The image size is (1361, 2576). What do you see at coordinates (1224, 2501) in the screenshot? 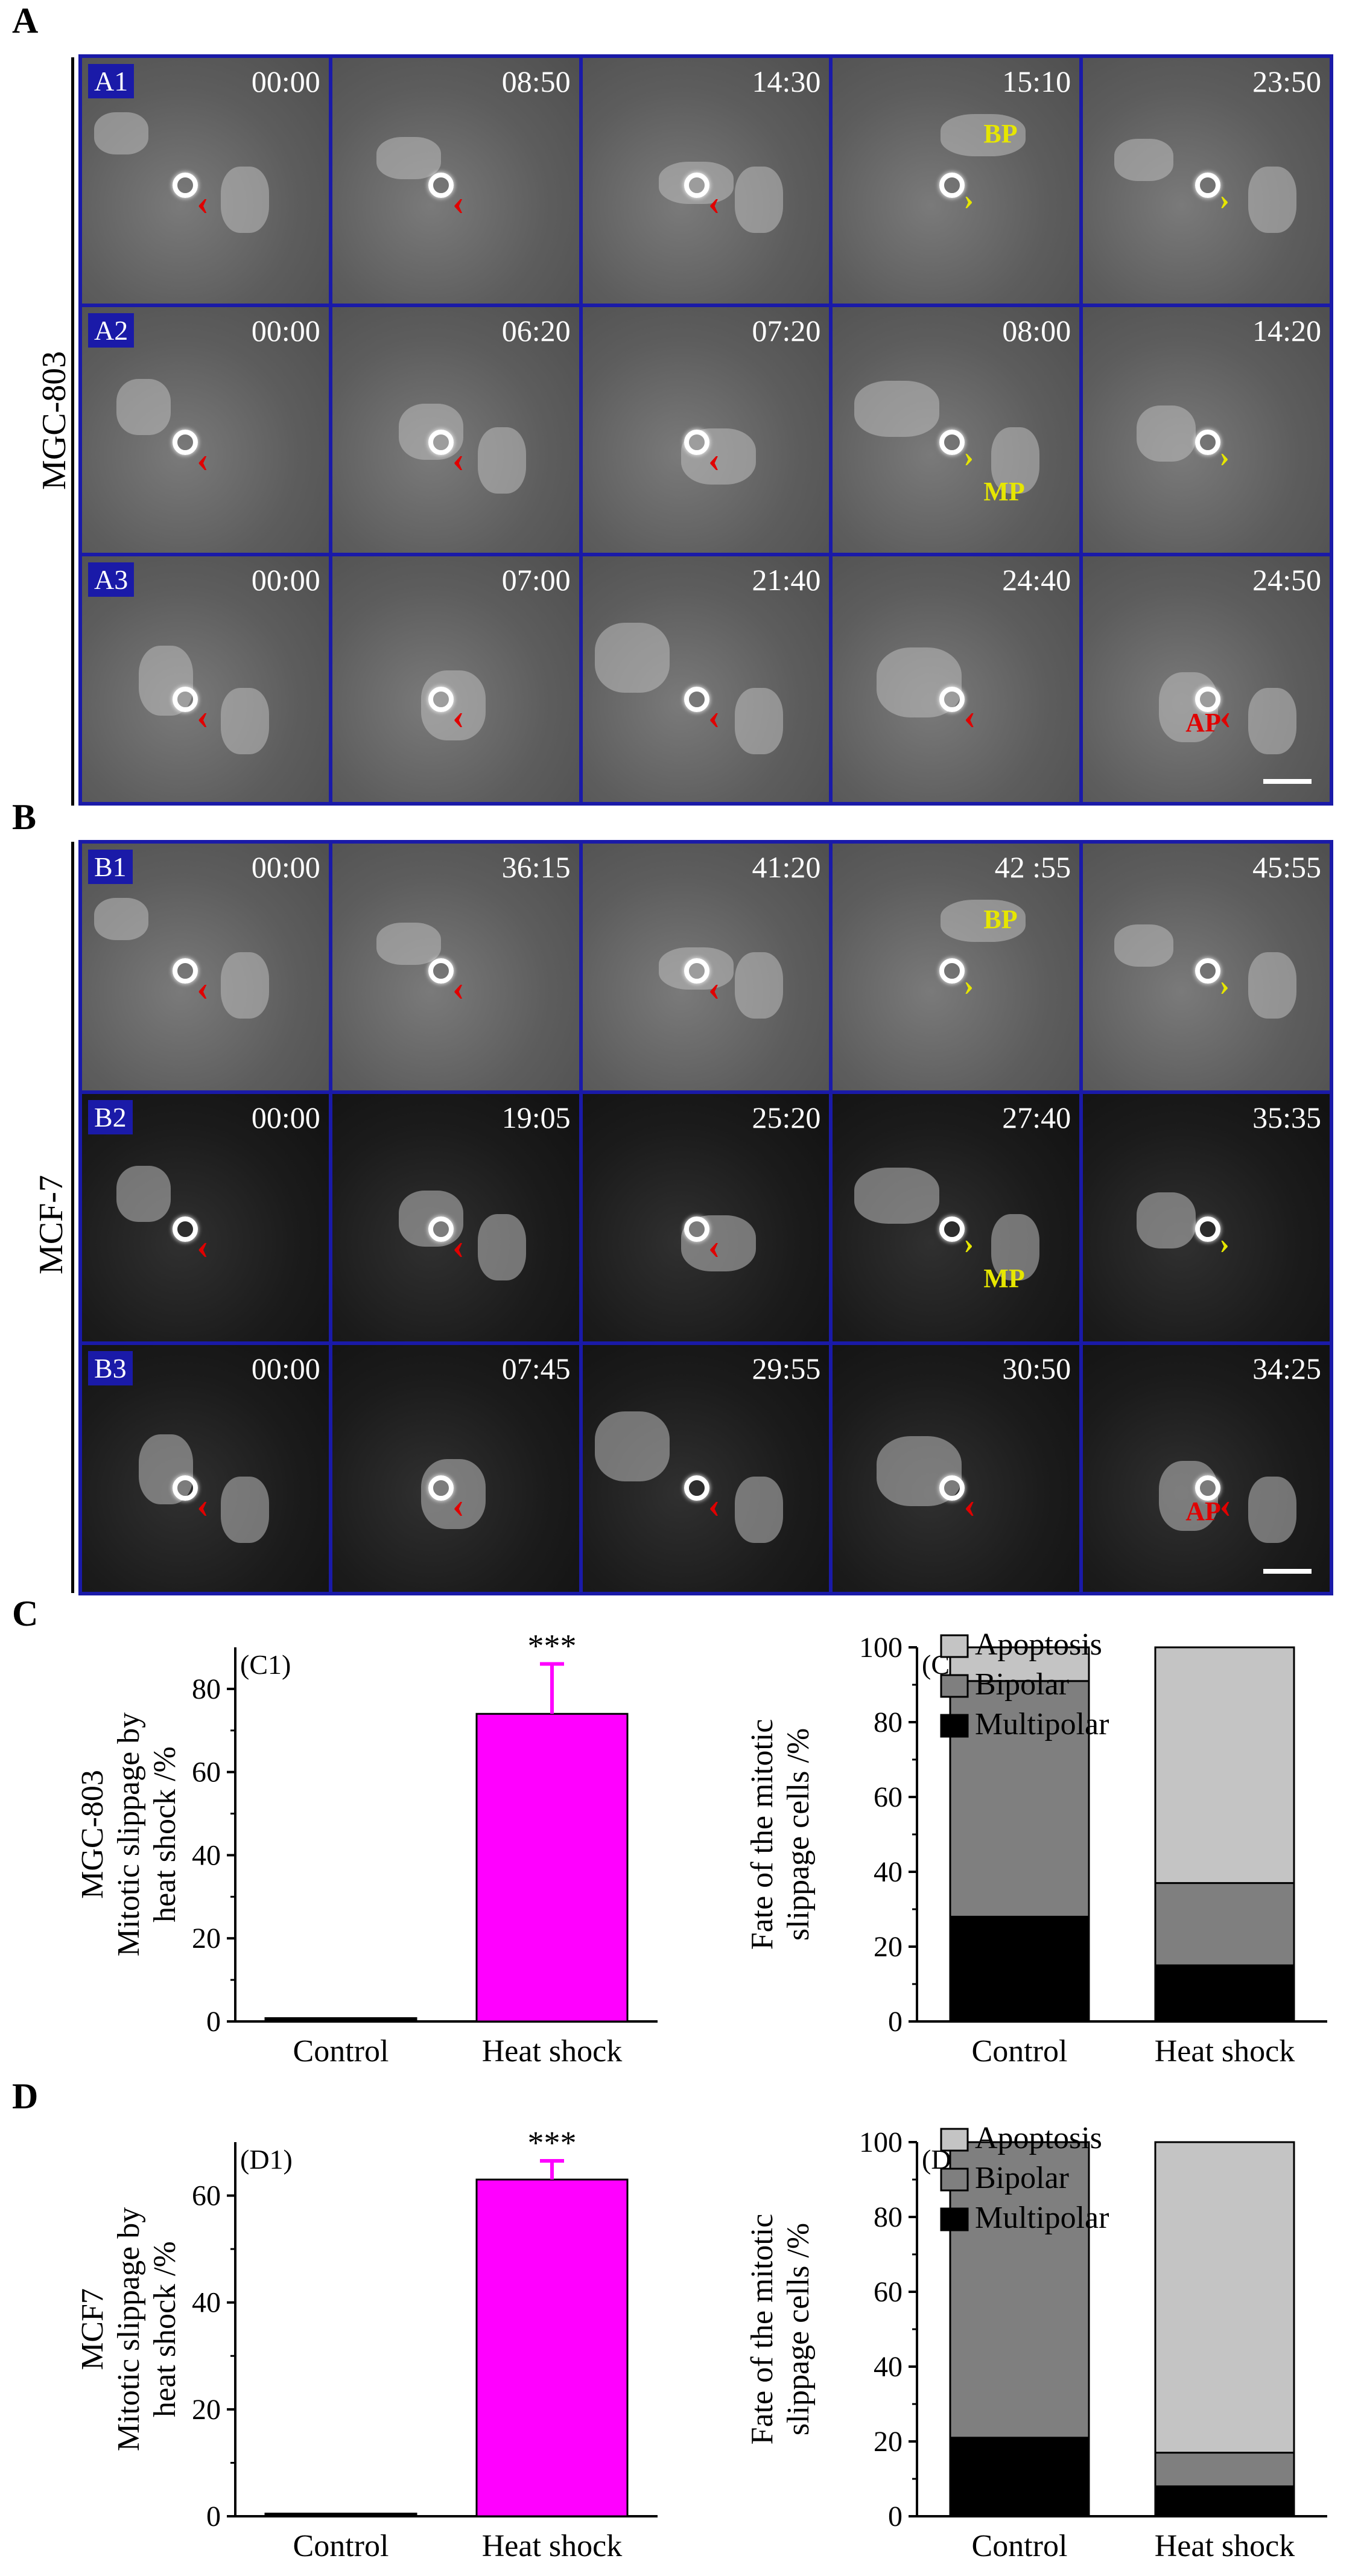
I see `bar-segment-multipolar` at bounding box center [1224, 2501].